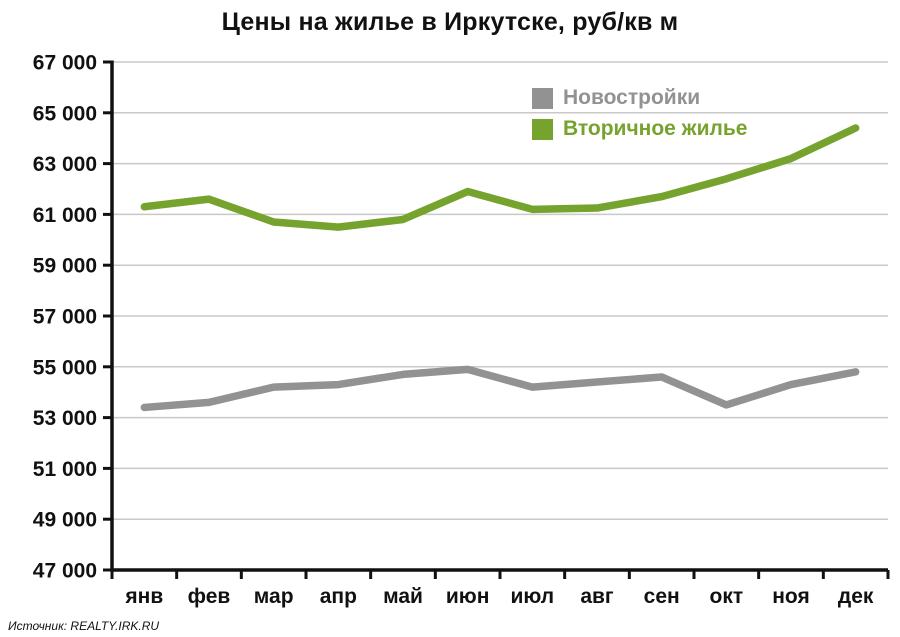 The width and height of the screenshot is (900, 637). I want to click on svg-text: авг, so click(597, 596).